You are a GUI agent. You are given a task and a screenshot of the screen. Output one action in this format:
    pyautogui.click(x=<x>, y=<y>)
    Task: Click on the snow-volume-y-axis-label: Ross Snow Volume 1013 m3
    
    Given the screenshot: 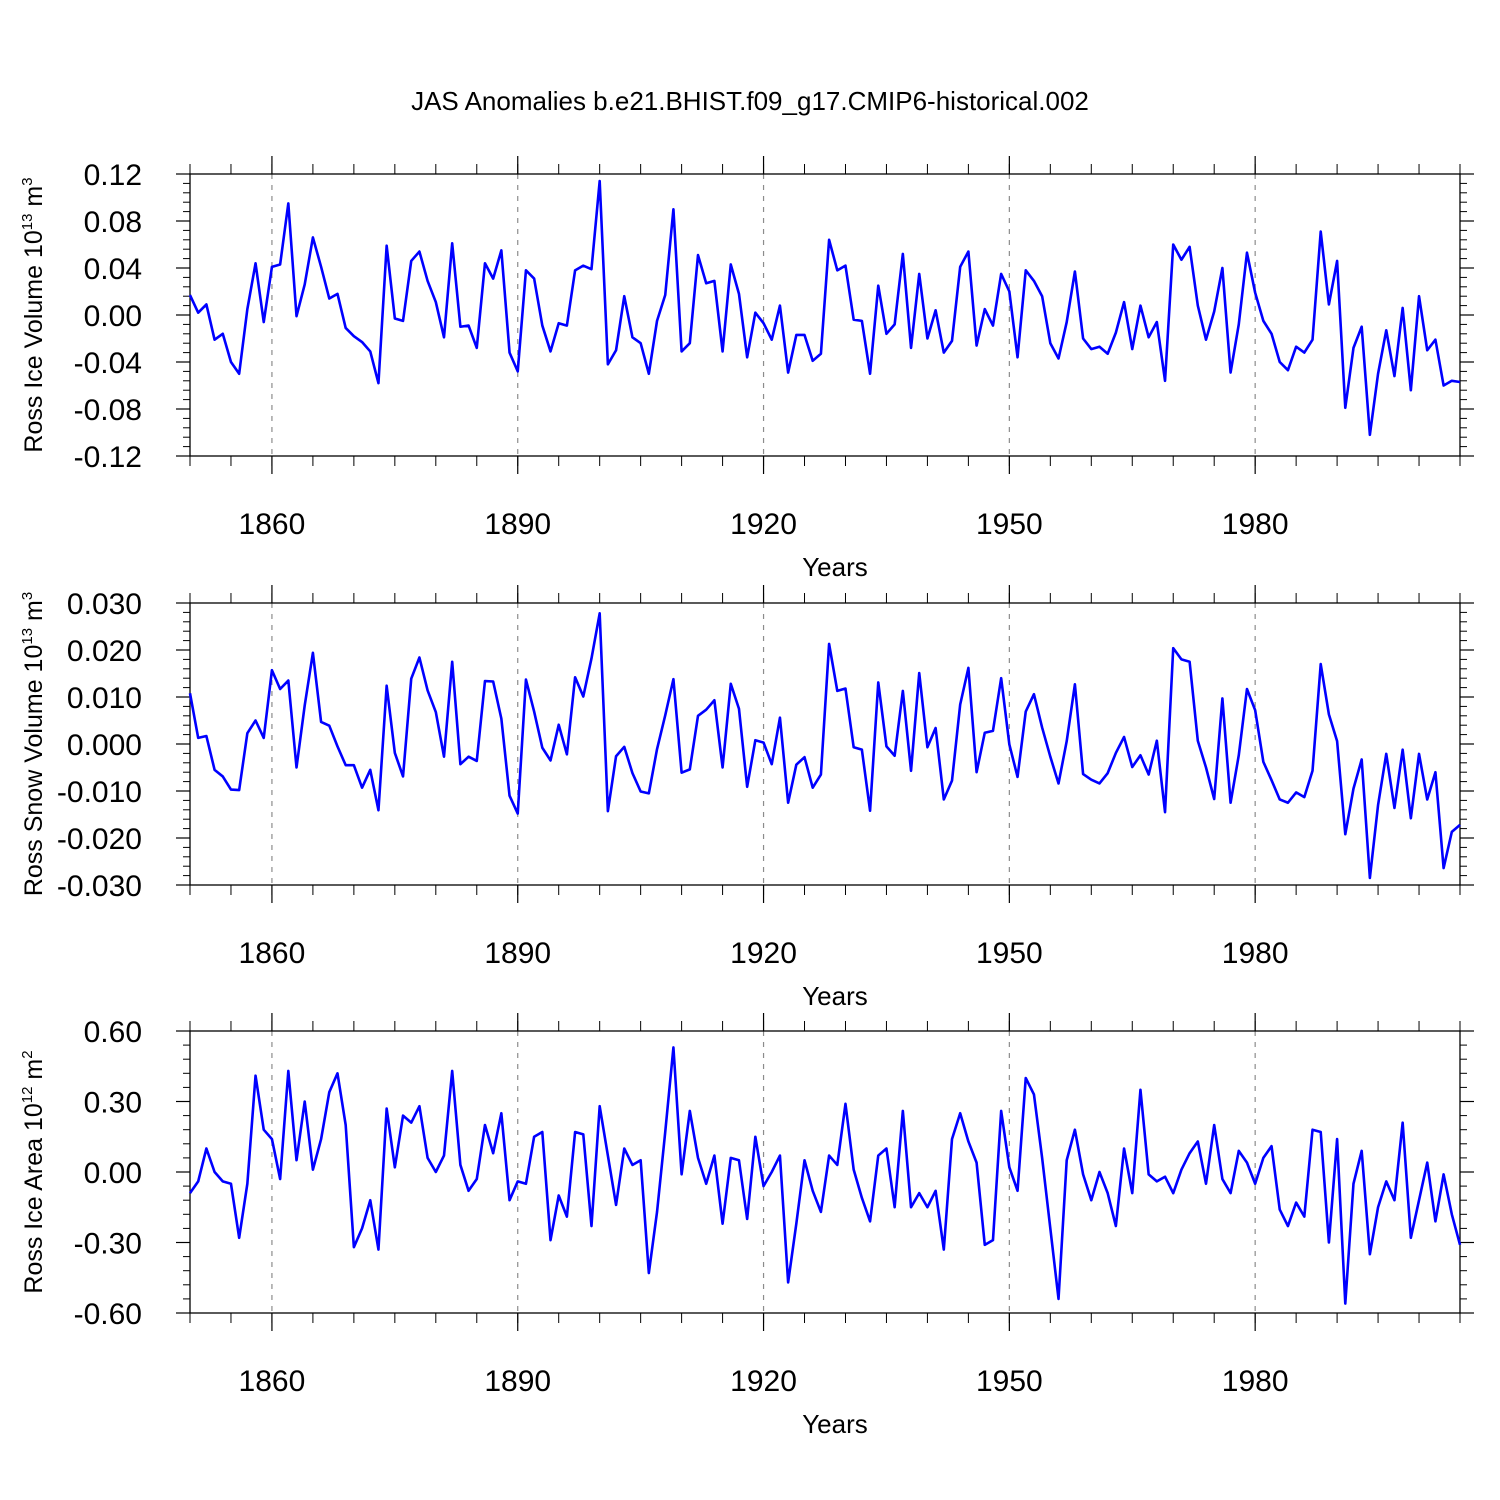 What is the action you would take?
    pyautogui.click(x=33, y=744)
    